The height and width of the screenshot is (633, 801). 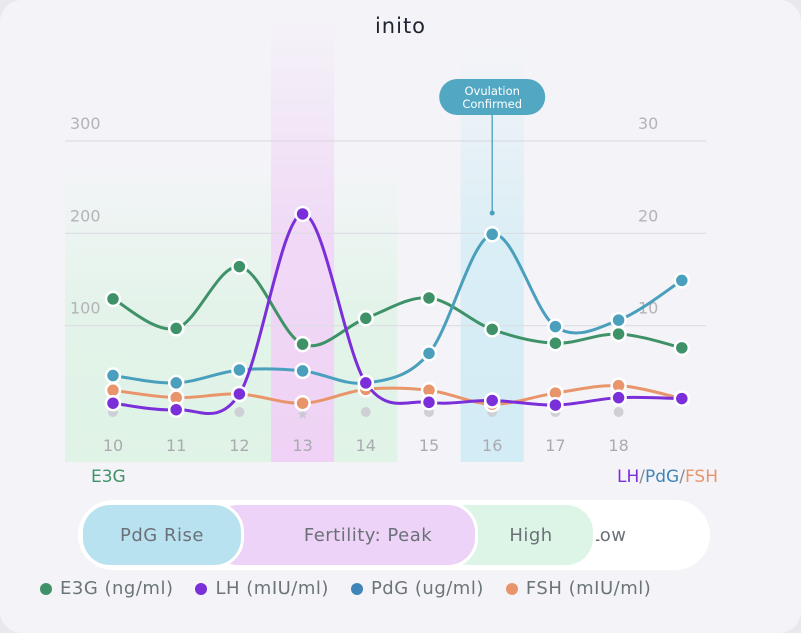 I want to click on legend-e3g: E3G (ng/ml), so click(x=106, y=588).